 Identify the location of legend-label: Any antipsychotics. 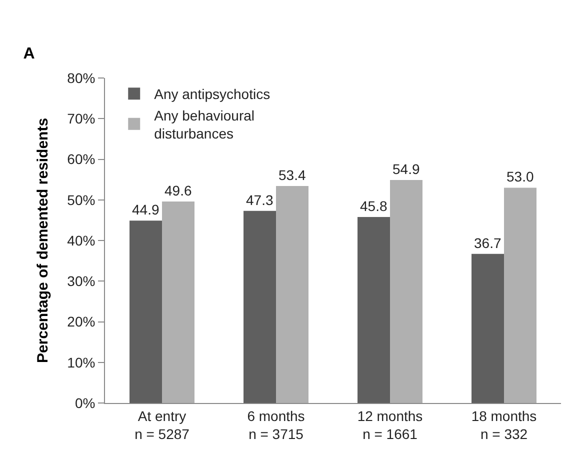
(212, 94).